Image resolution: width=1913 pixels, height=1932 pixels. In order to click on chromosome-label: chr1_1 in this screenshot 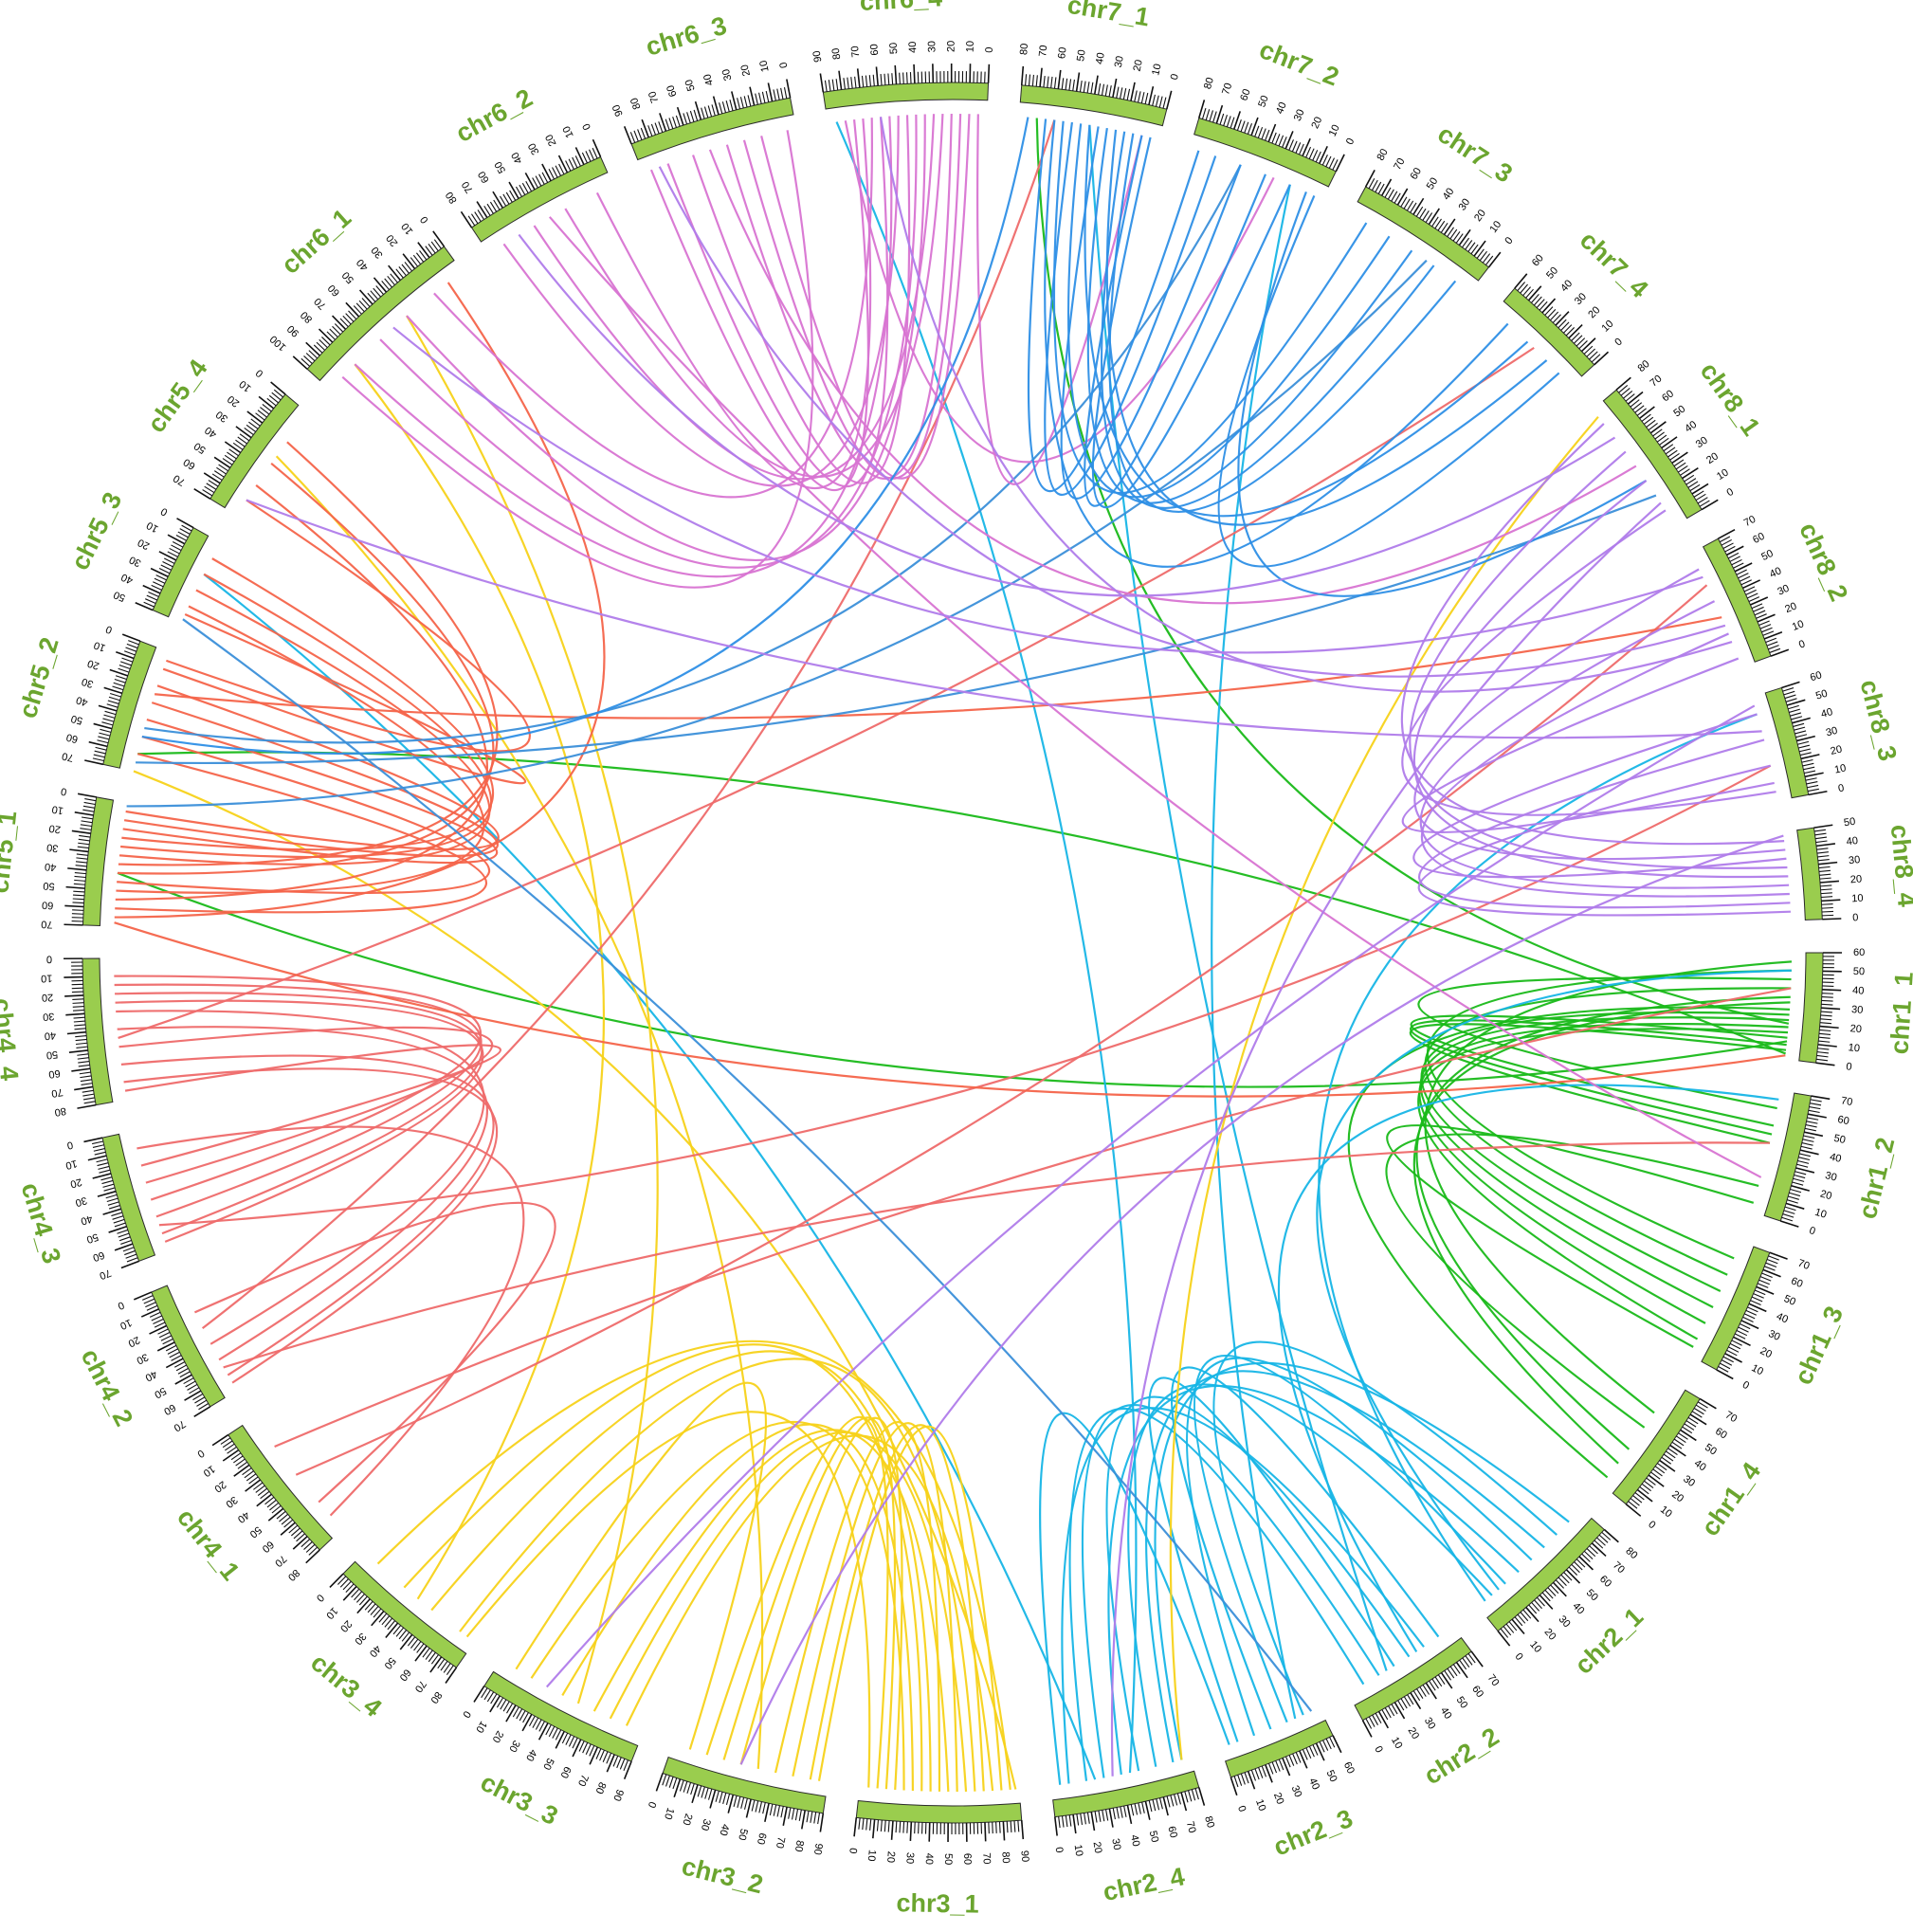, I will do `click(1899, 1013)`.